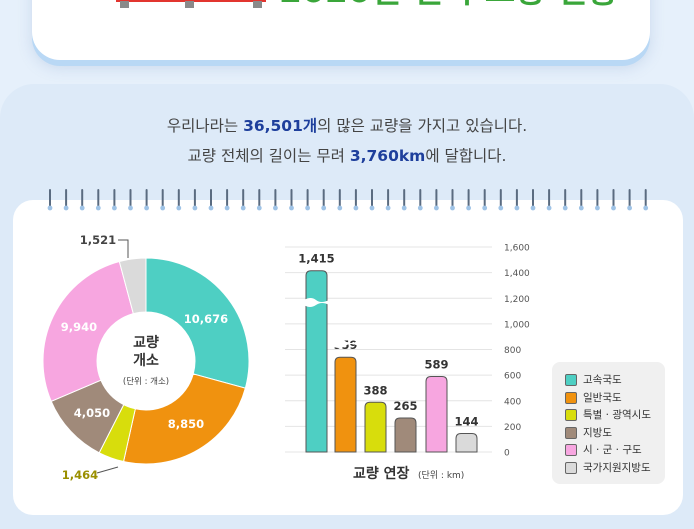 This screenshot has height=529, width=694. Describe the element at coordinates (341, 30) in the screenshot. I see `title-banner: 2020년 전국 교량 현황` at that location.